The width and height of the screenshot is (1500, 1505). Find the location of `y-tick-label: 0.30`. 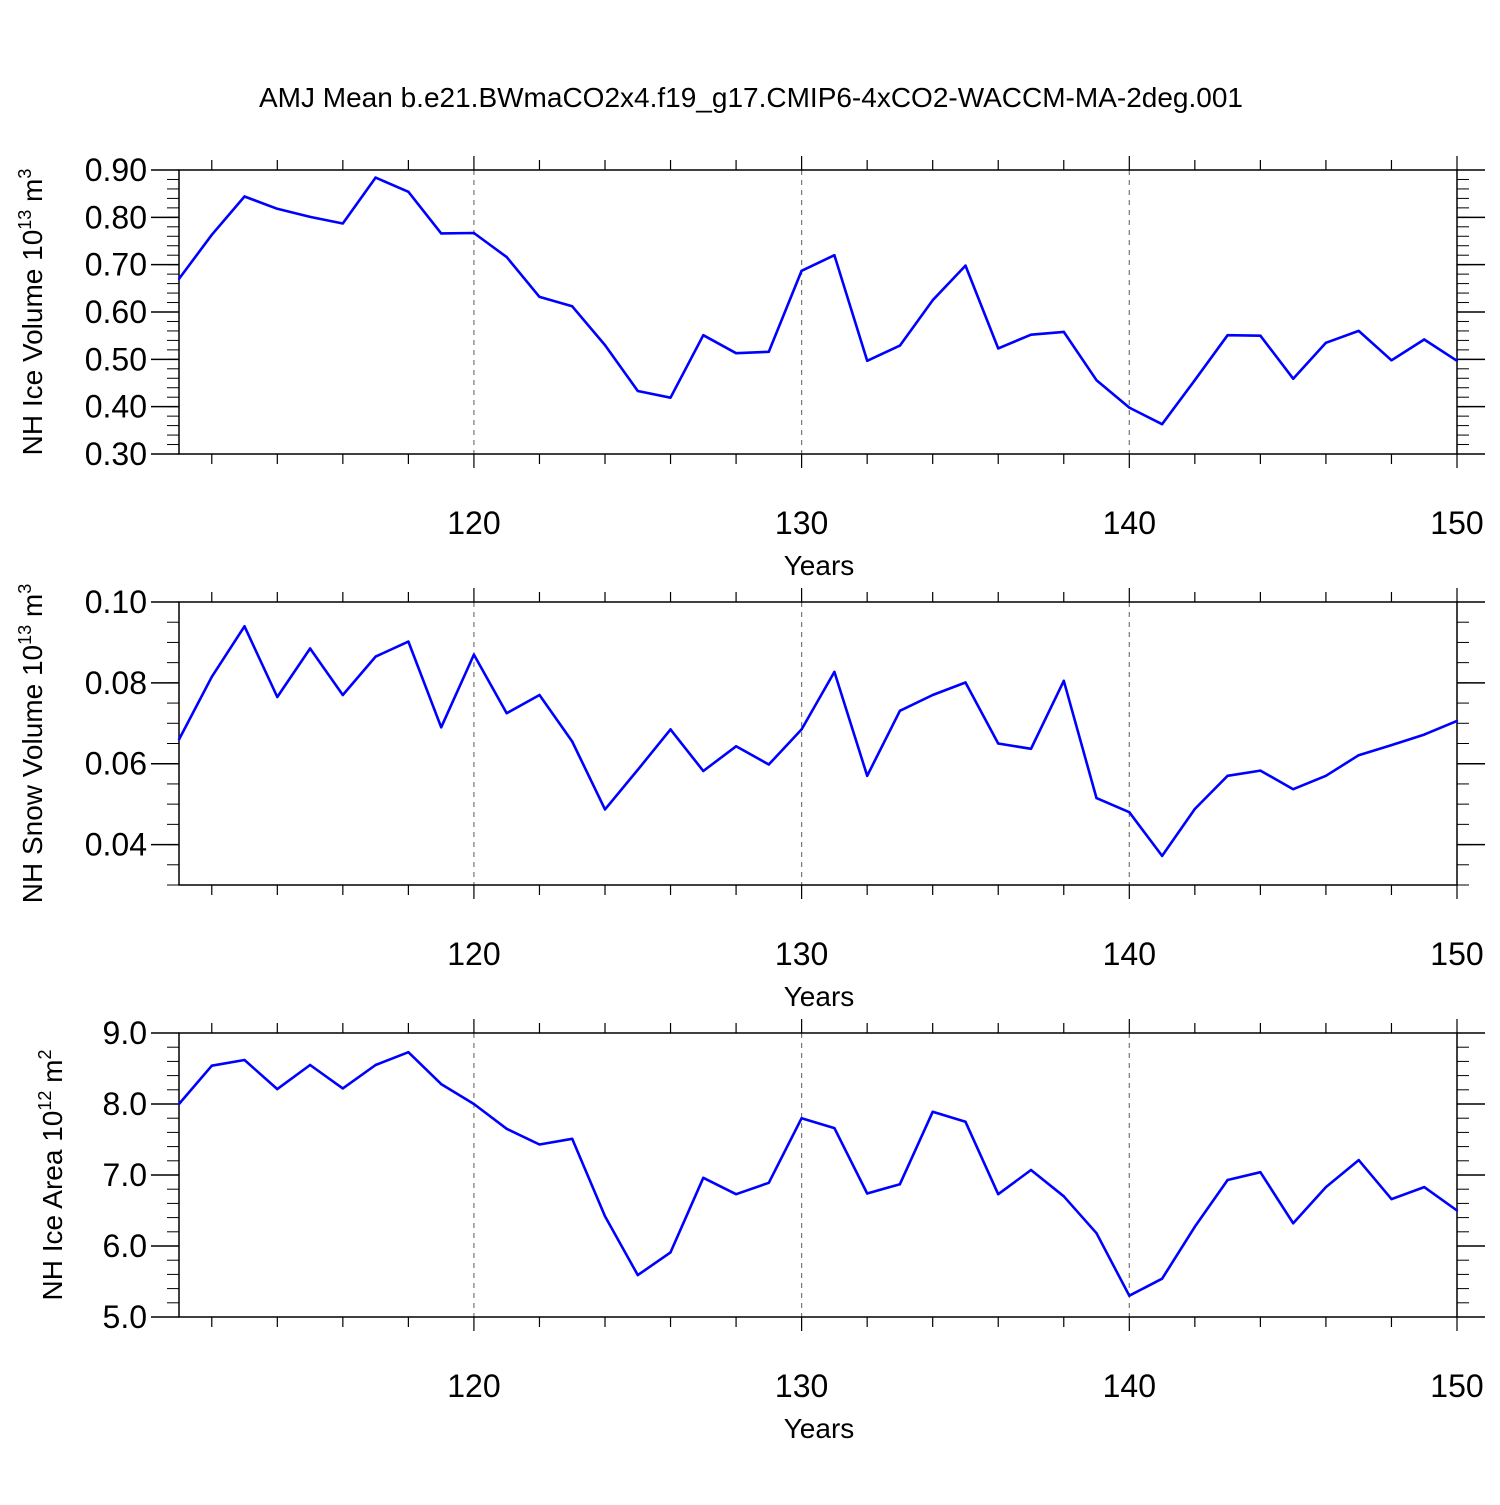

y-tick-label: 0.30 is located at coordinates (116, 454).